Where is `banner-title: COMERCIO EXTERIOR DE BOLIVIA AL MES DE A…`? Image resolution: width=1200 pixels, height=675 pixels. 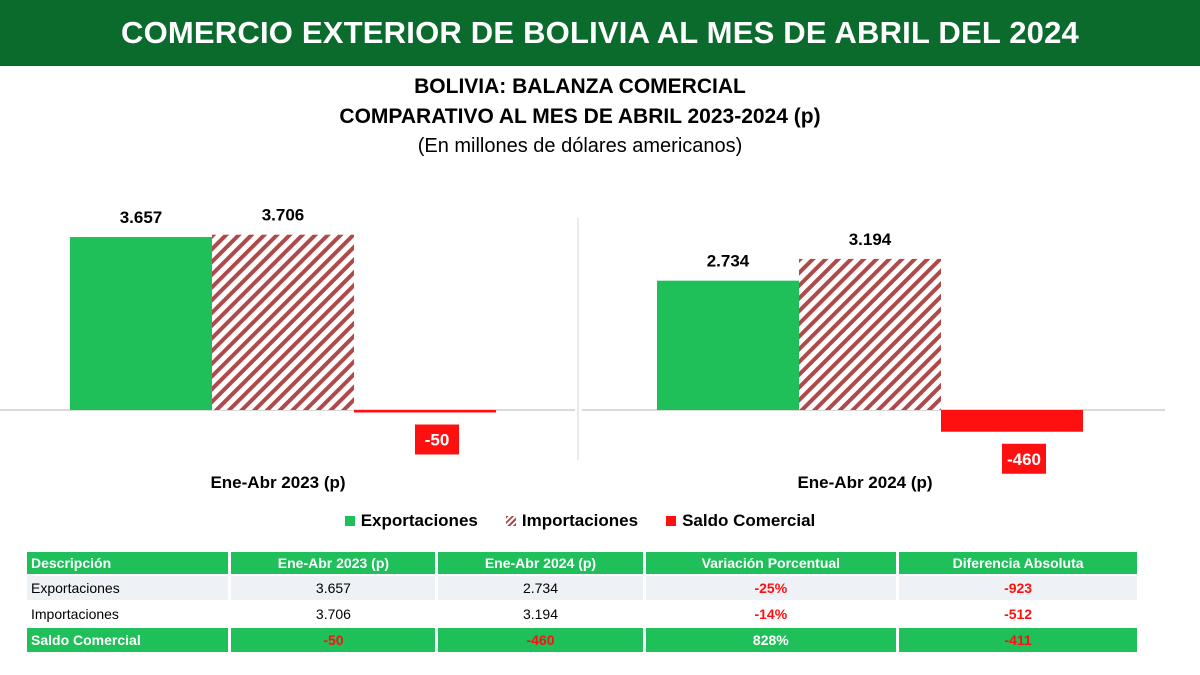 banner-title: COMERCIO EXTERIOR DE BOLIVIA AL MES DE A… is located at coordinates (600, 32).